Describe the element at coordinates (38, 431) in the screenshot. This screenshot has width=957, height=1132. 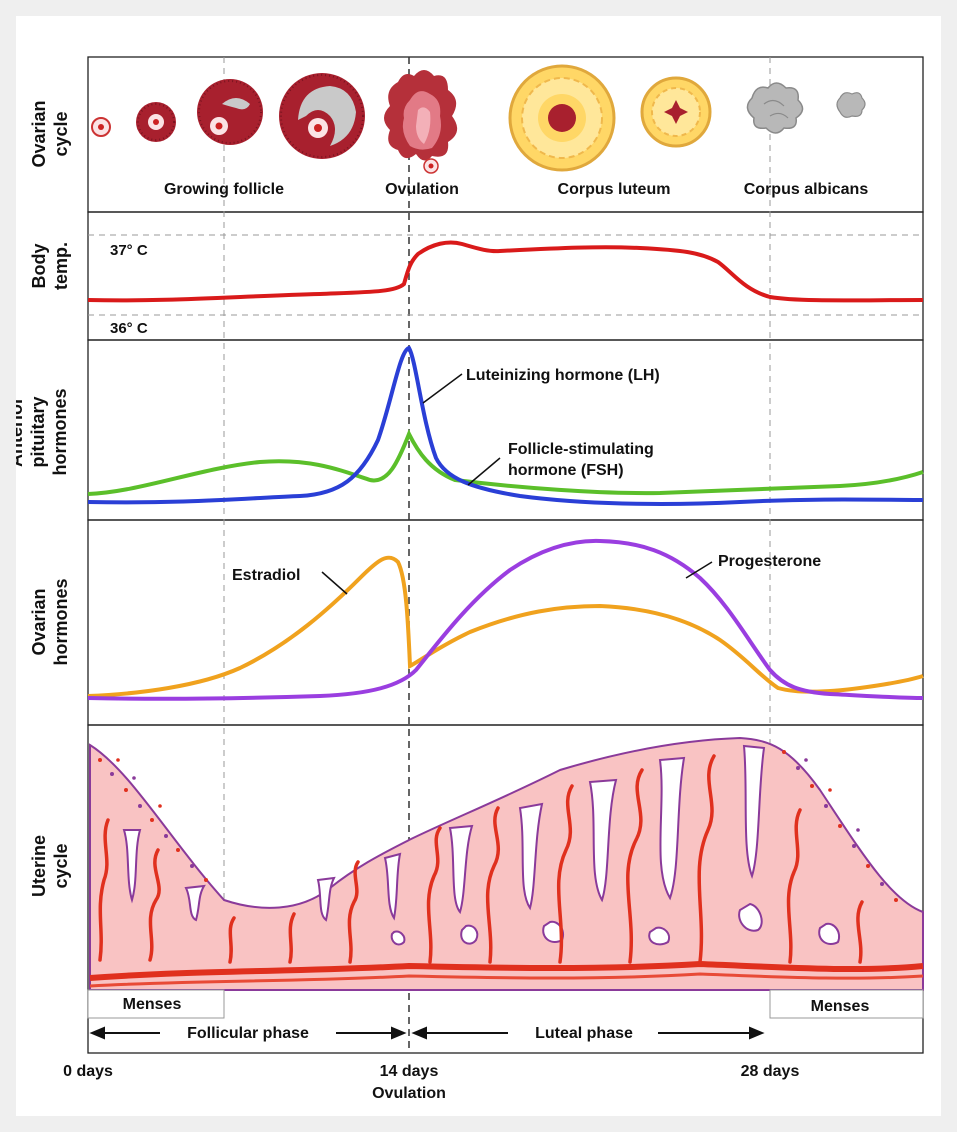
I see `row-label-pit-2: pituitary` at that location.